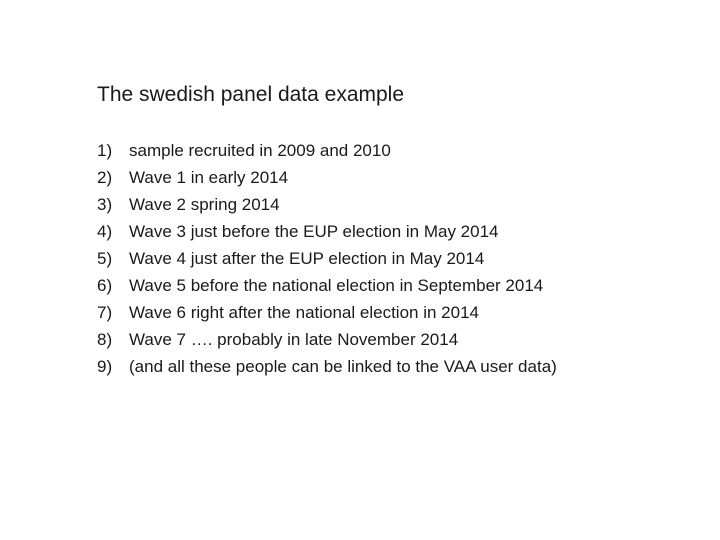 This screenshot has height=540, width=720. I want to click on list-item-number: 5), so click(105, 258).